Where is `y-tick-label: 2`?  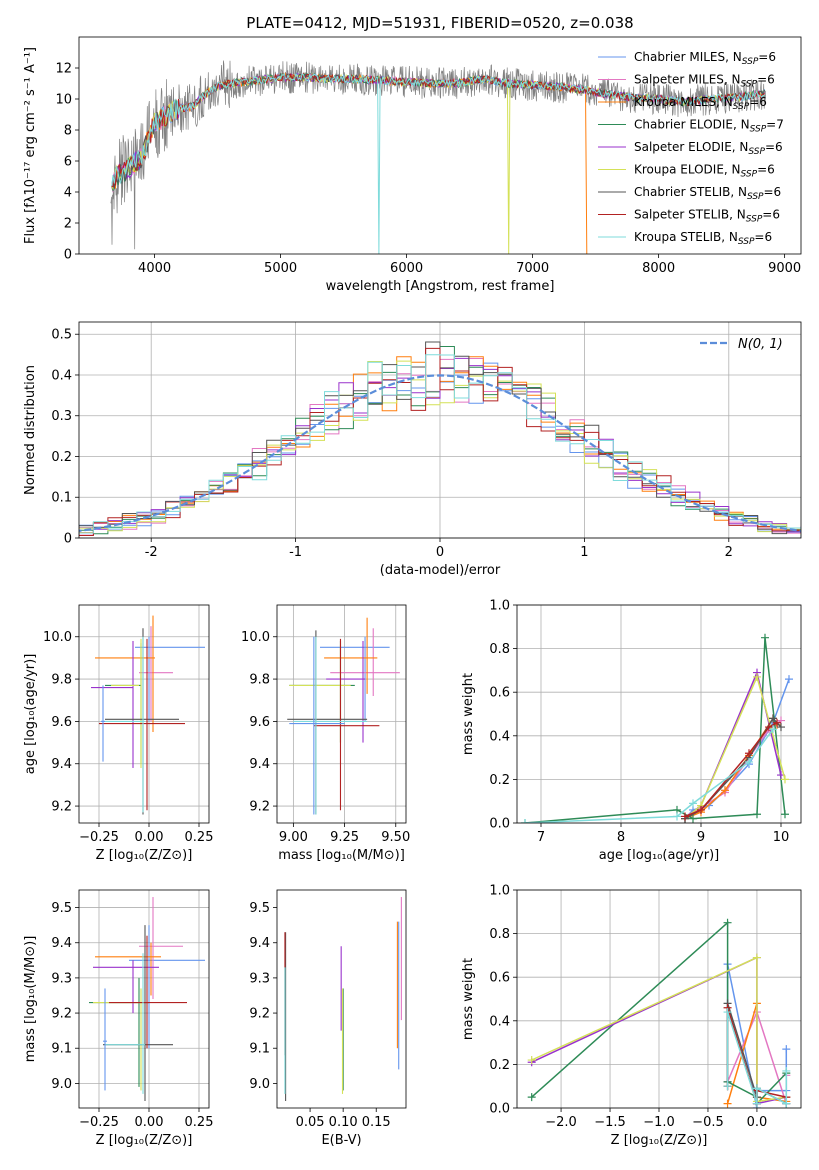
y-tick-label: 2 is located at coordinates (68, 224).